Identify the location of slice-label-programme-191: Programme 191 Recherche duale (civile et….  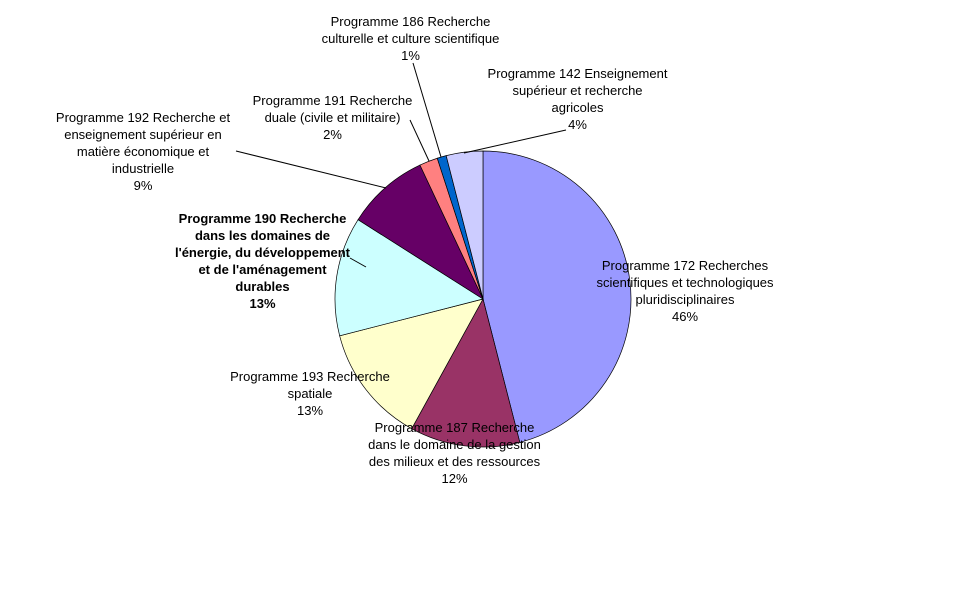
(332, 117).